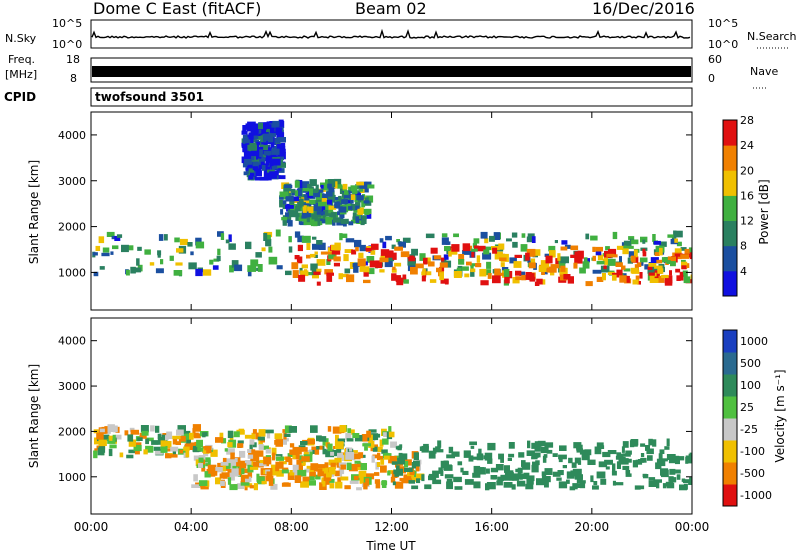  What do you see at coordinates (723, 23) in the screenshot?
I see `nsearch-tick-top: 10^5` at bounding box center [723, 23].